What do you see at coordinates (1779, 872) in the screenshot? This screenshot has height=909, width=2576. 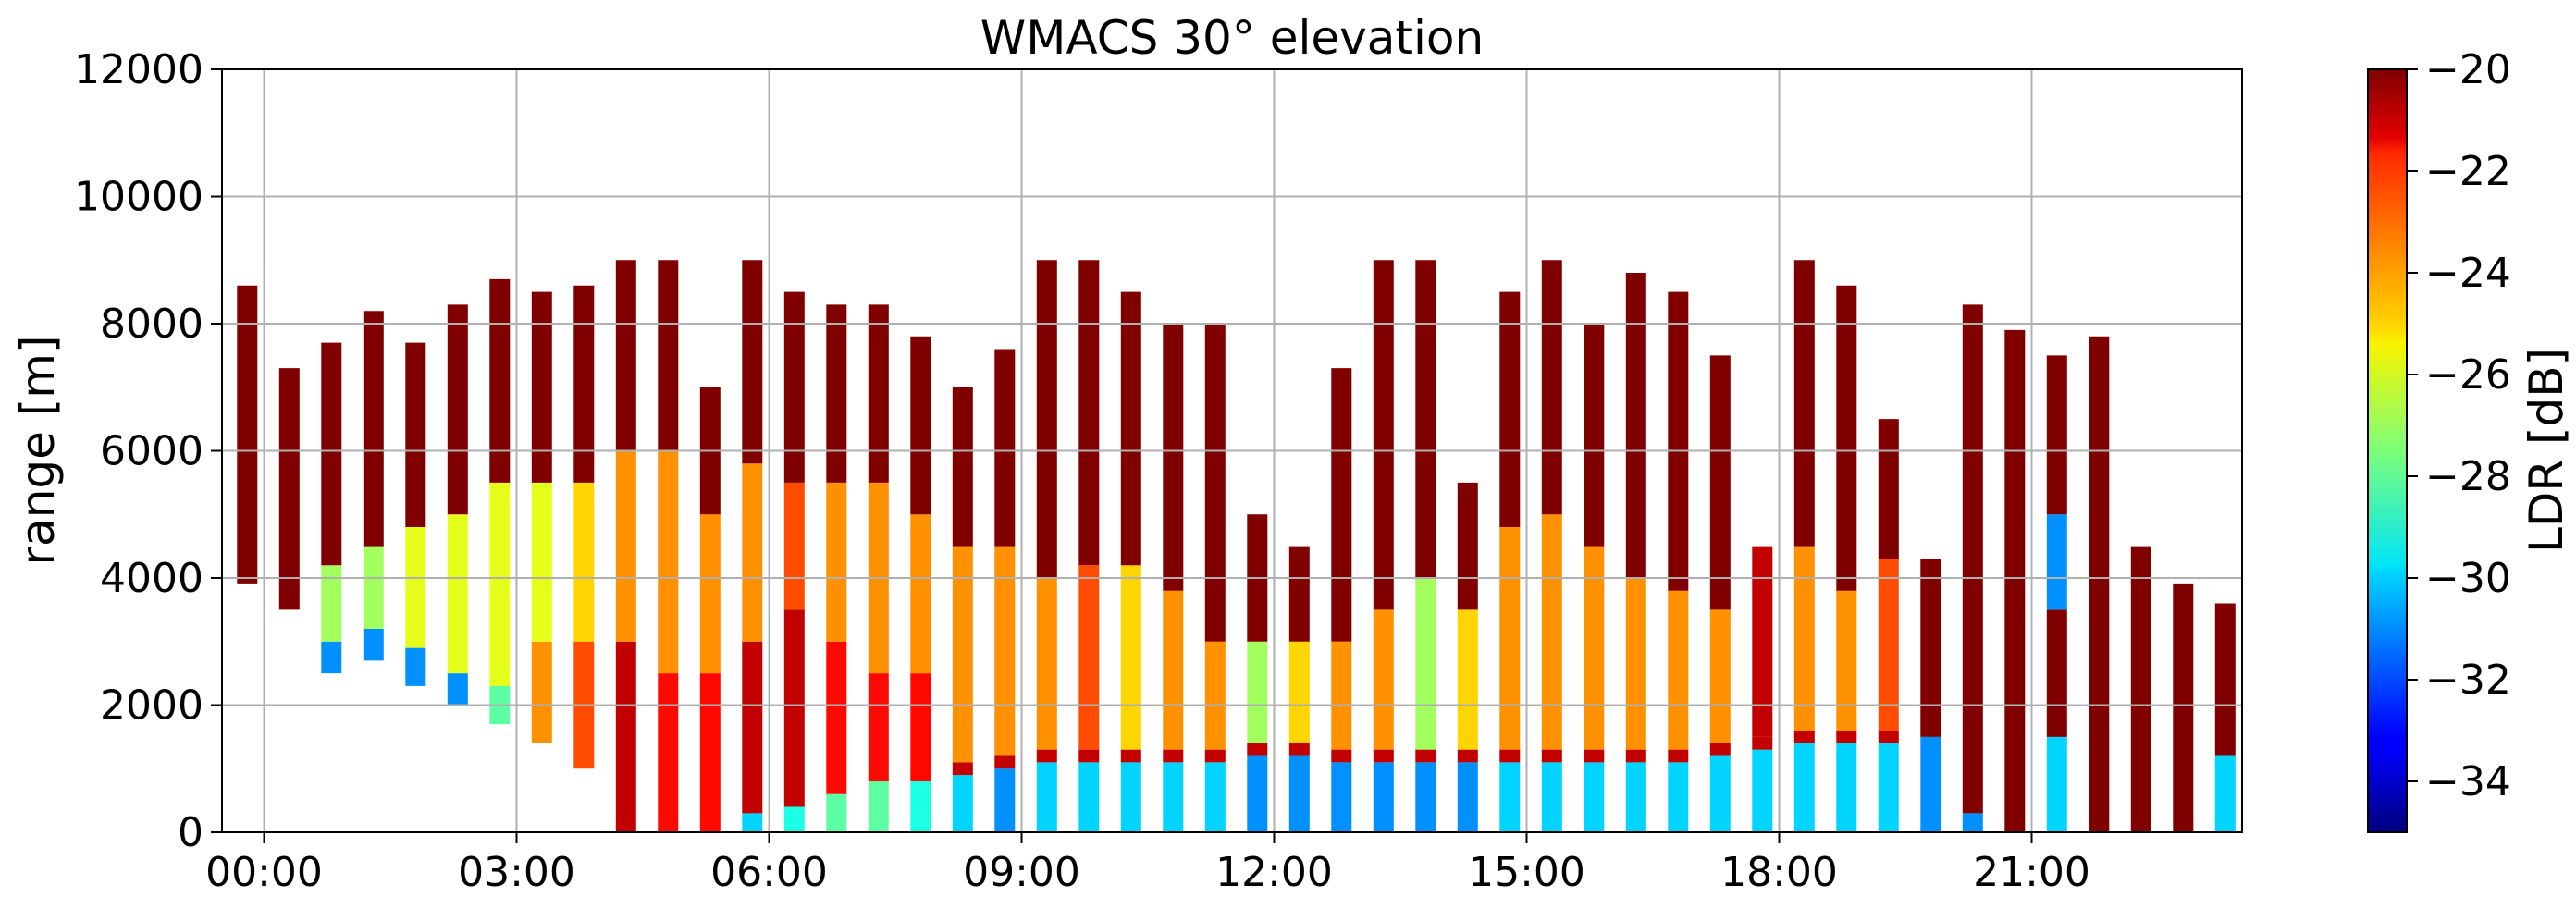 I see `x-tick-label: 18:00` at bounding box center [1779, 872].